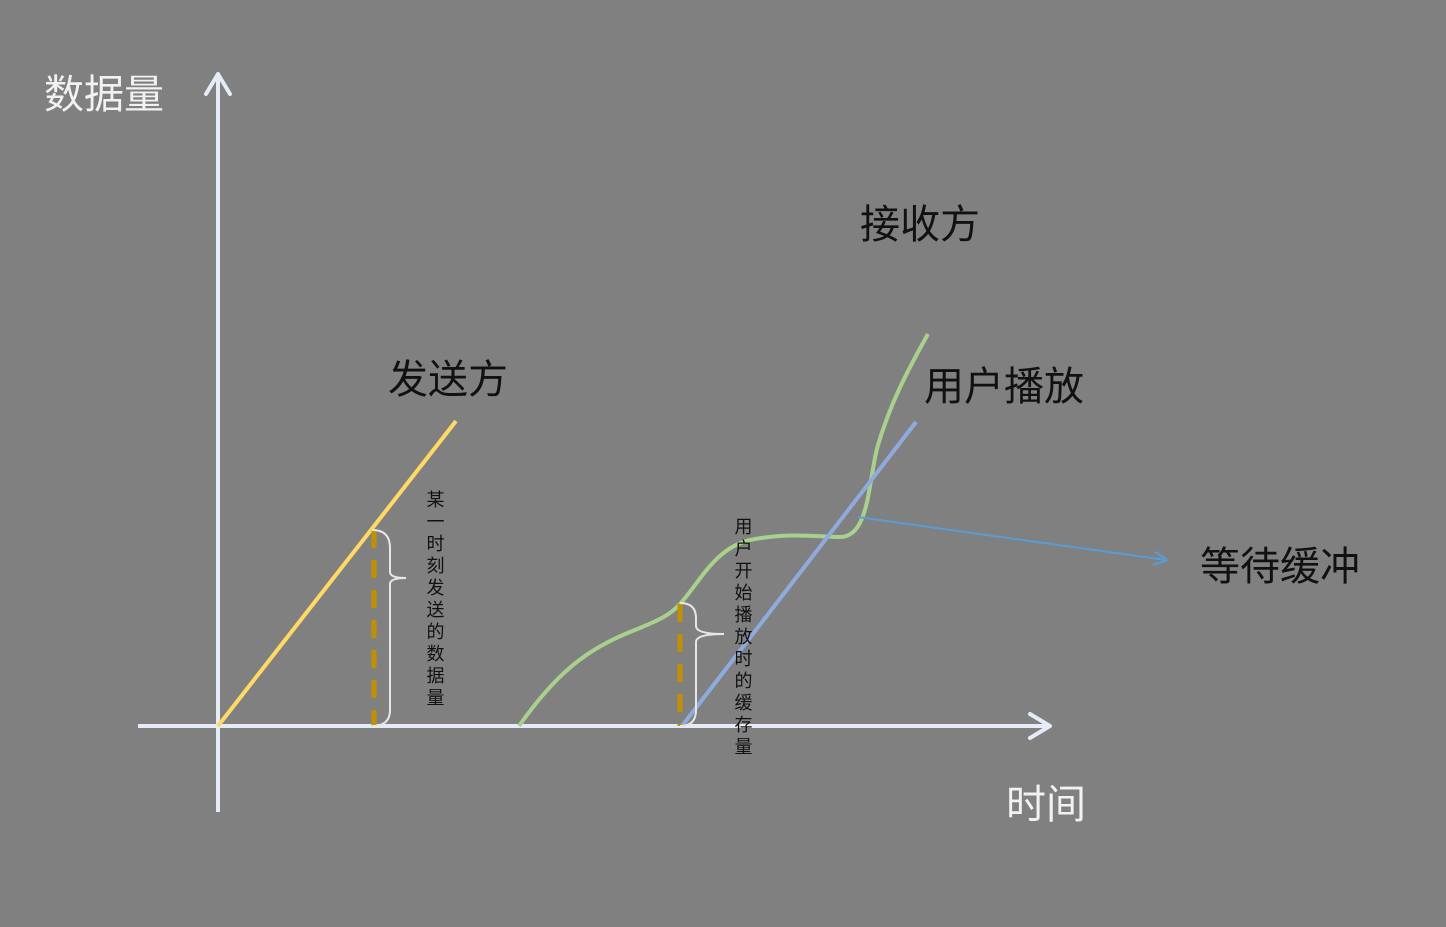 The image size is (1446, 927). I want to click on y-axis-arrowhead, so click(218, 84).